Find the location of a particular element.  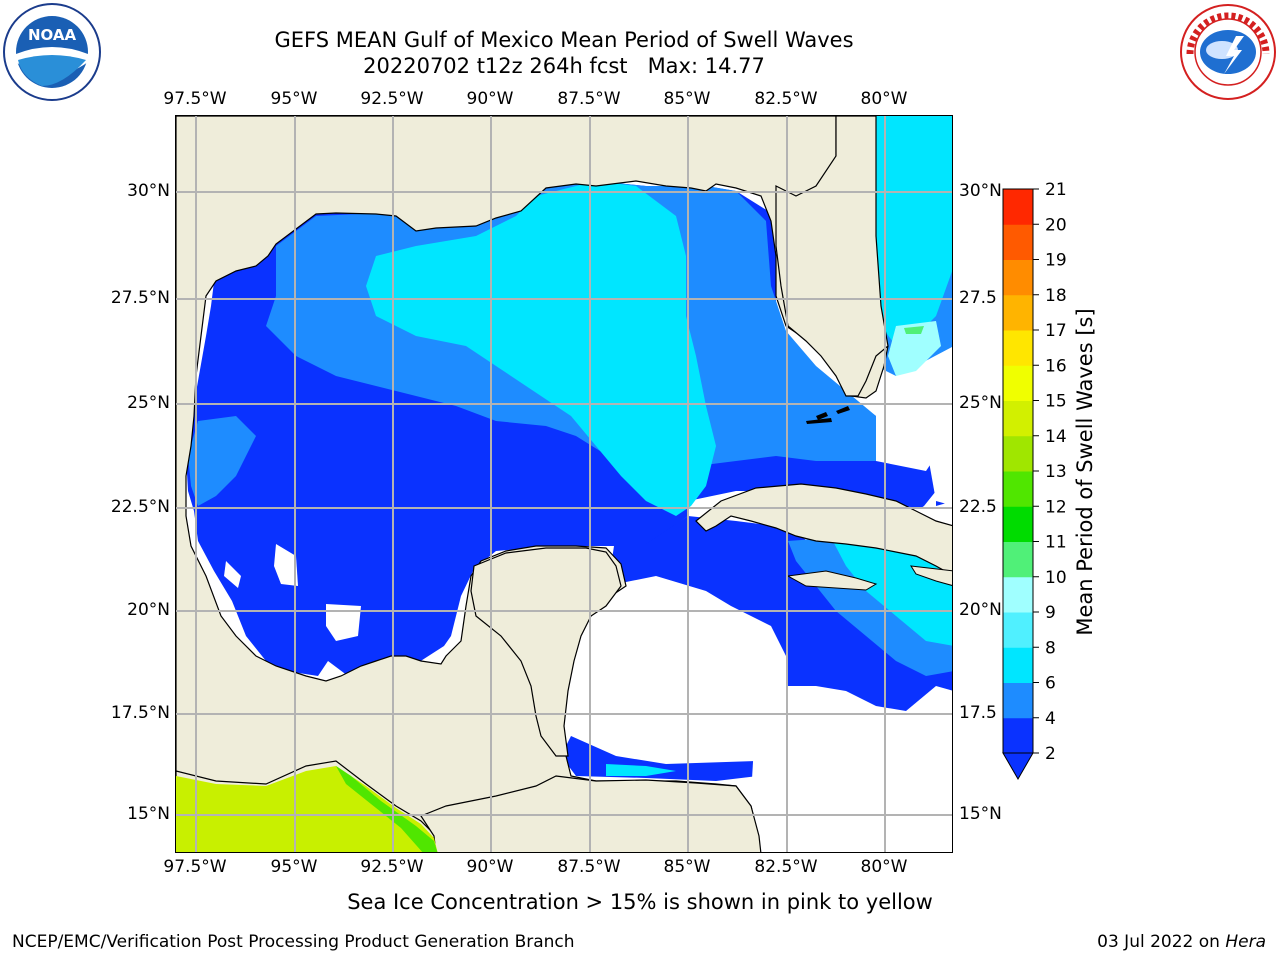

lat-label-left: 15°N is located at coordinates (148, 814).